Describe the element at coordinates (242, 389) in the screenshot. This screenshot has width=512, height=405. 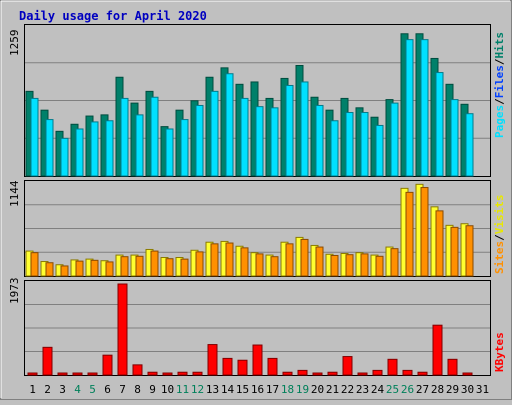
I see `x-tick-label-15: 15` at that location.